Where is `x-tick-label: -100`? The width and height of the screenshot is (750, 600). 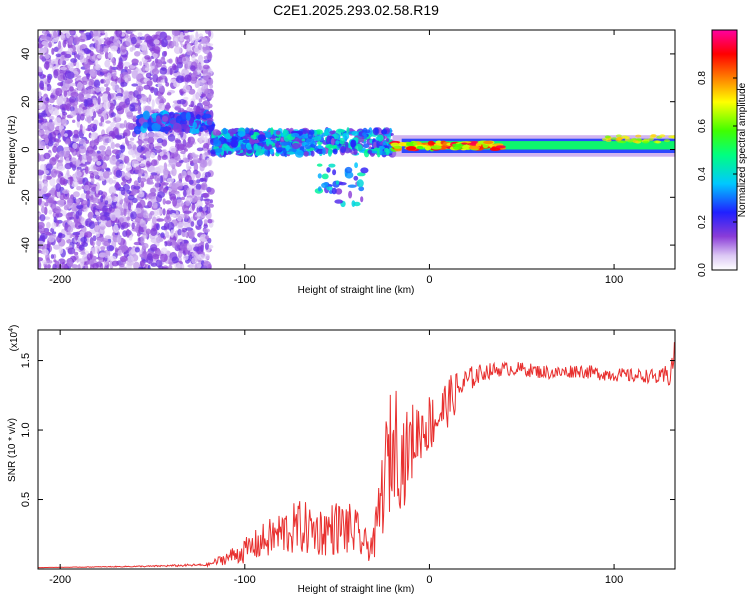
x-tick-label: -100 is located at coordinates (245, 280).